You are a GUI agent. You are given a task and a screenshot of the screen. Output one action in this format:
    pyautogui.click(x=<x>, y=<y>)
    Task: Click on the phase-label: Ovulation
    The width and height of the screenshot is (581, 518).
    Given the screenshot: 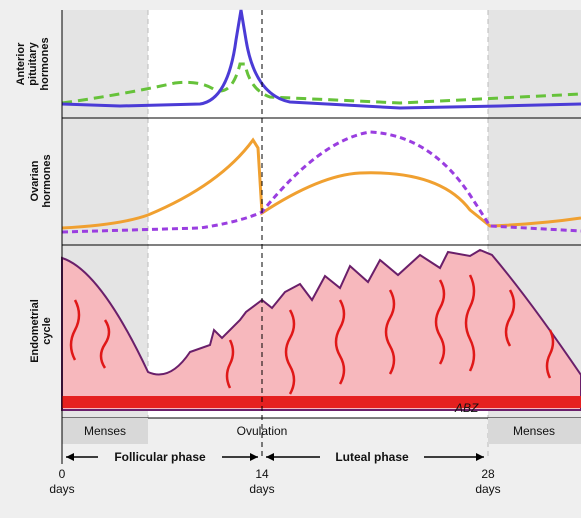 What is the action you would take?
    pyautogui.click(x=262, y=431)
    